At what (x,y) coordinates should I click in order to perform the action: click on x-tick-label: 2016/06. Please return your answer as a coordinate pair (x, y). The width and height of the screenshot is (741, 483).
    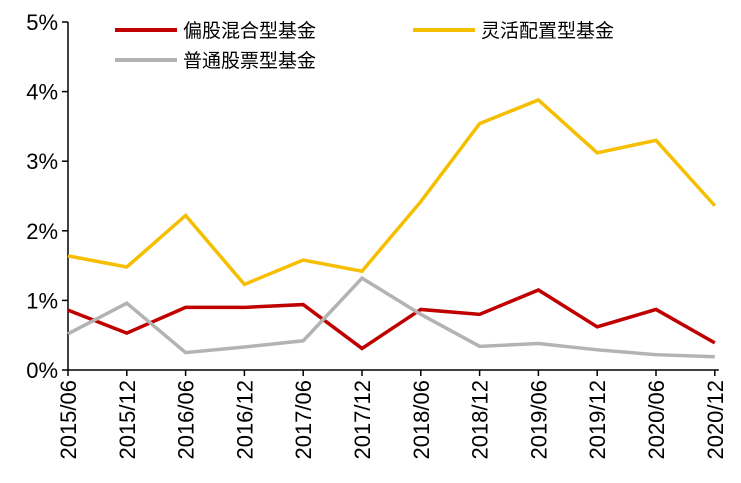
    Looking at the image, I should click on (186, 420).